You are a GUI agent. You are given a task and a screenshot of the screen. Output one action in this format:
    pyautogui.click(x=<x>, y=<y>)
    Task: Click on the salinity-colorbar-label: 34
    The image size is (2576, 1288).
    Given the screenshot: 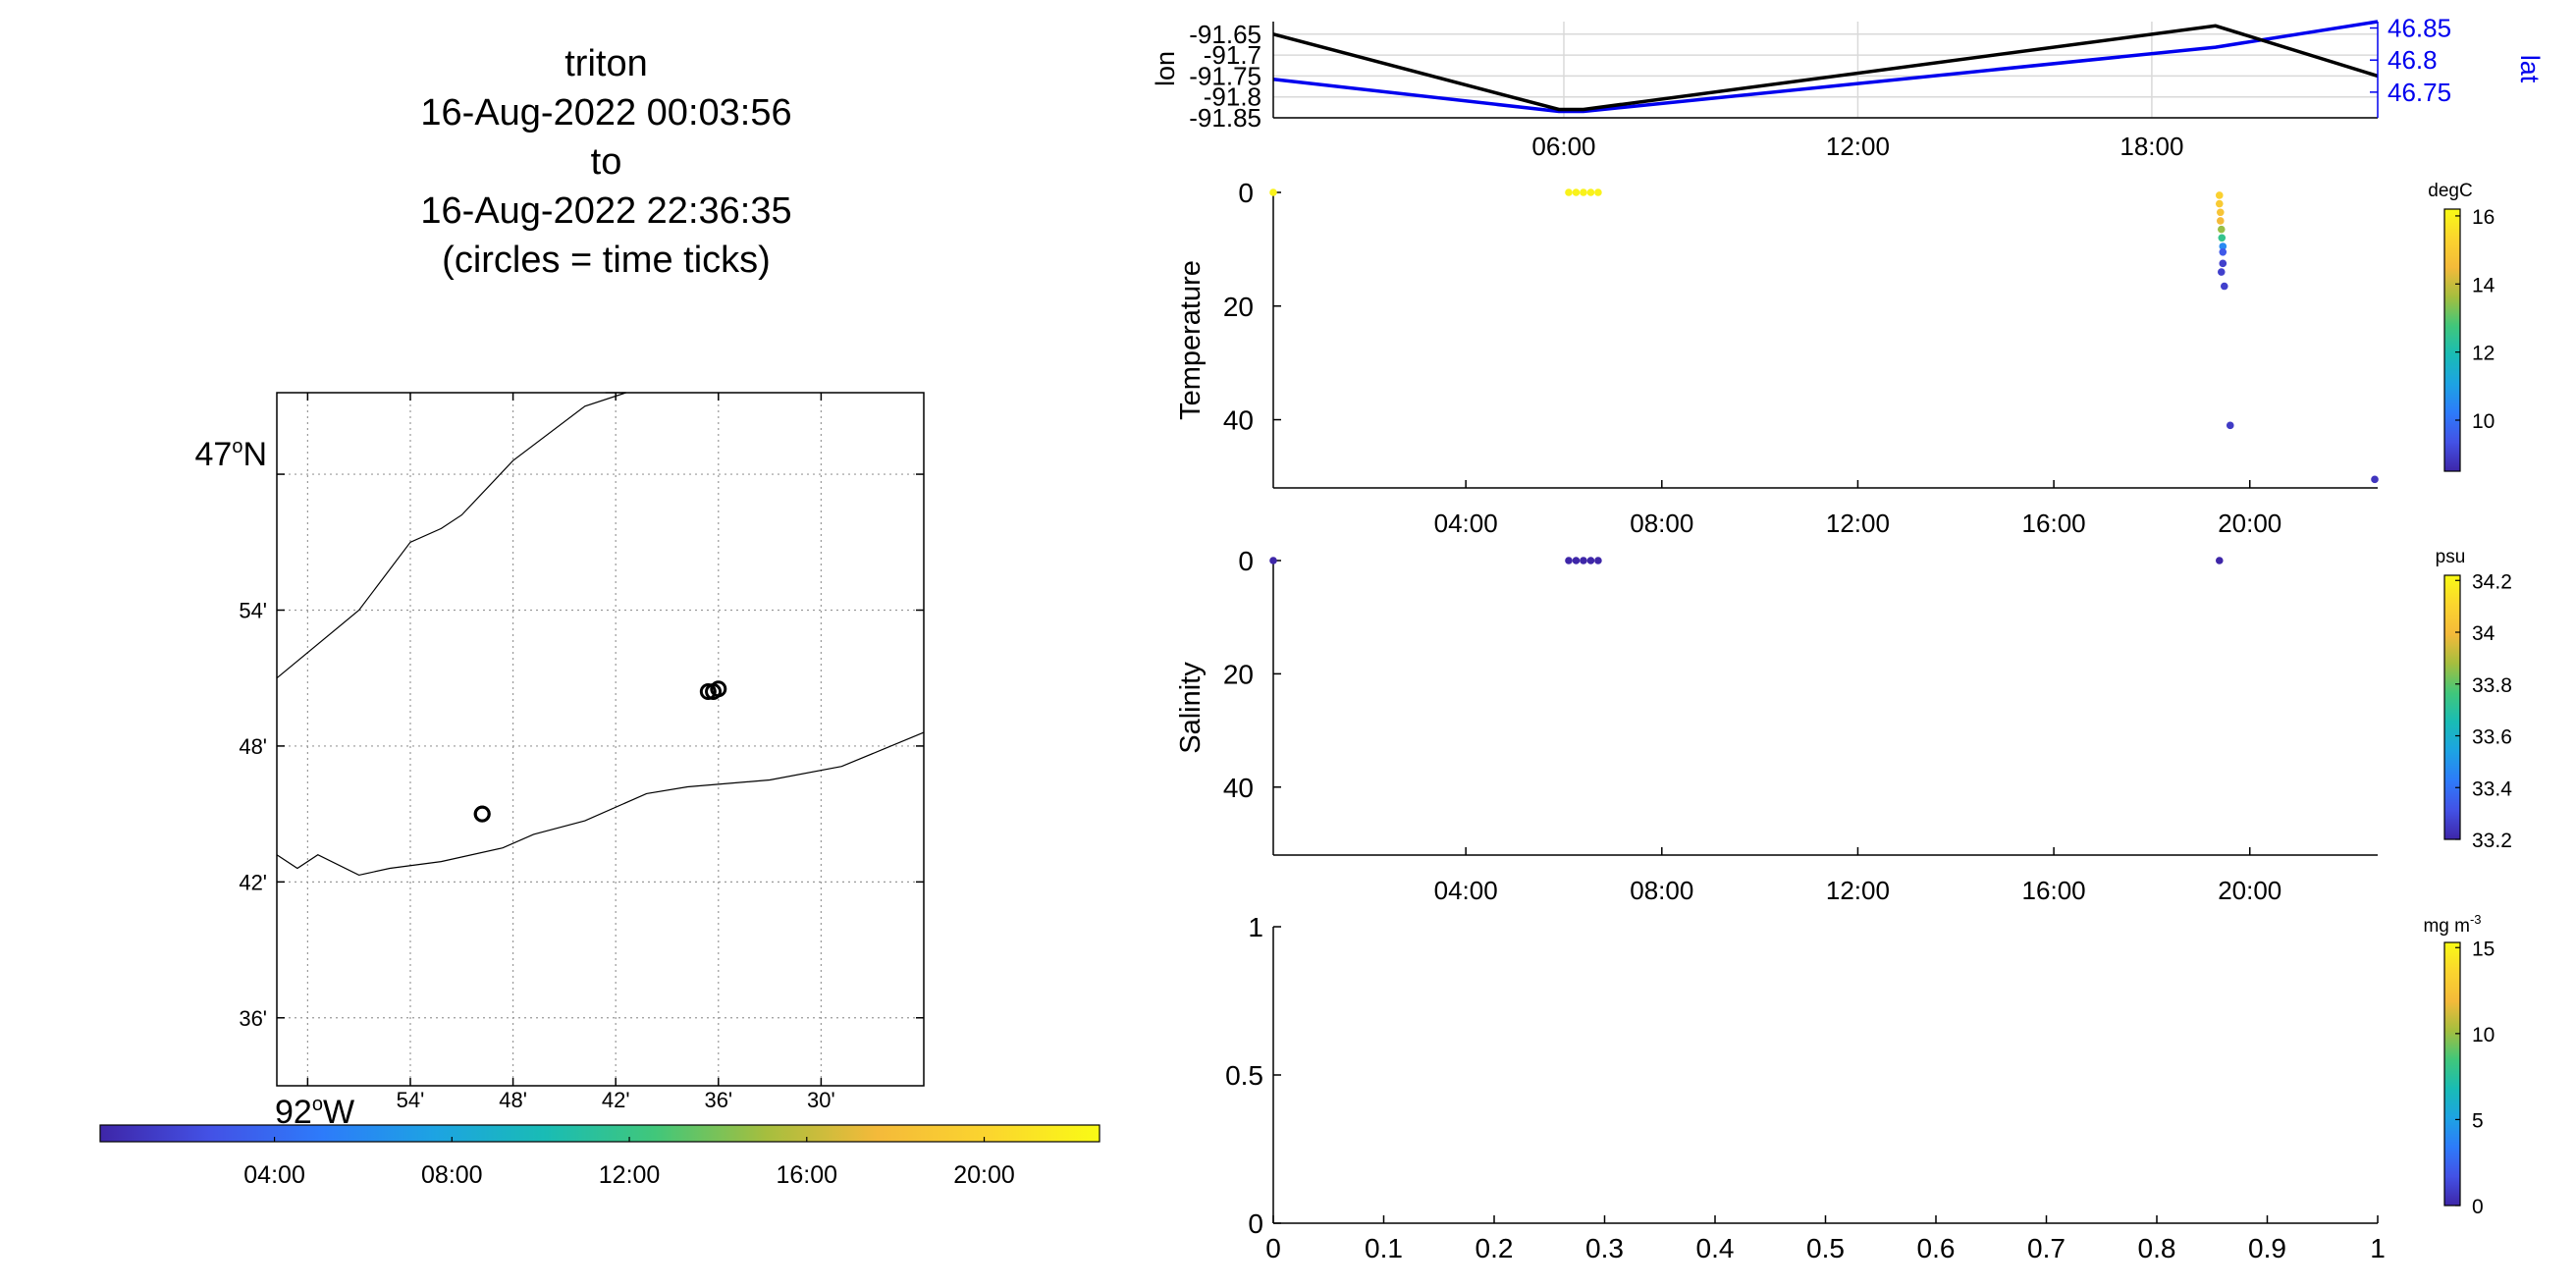 What is the action you would take?
    pyautogui.click(x=2484, y=633)
    